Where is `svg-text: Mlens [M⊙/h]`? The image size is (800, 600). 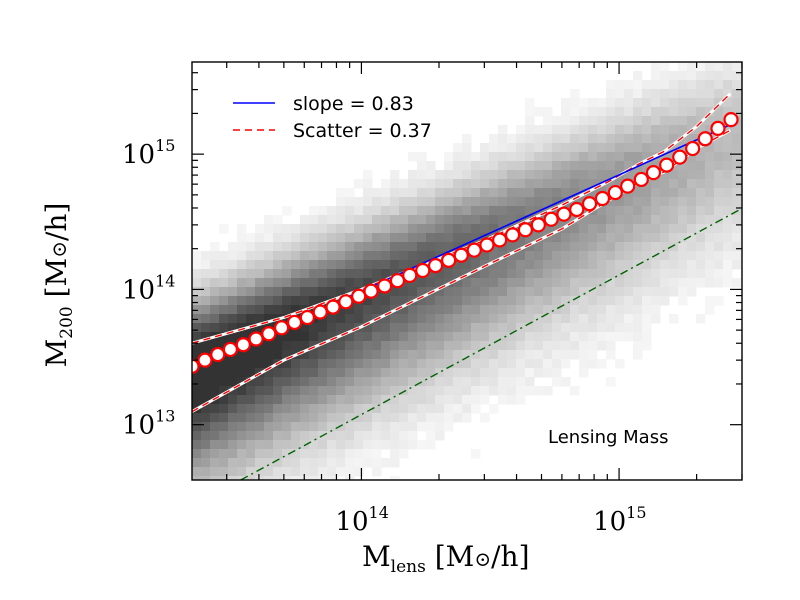 svg-text: Mlens [M⊙/h] is located at coordinates (446, 558).